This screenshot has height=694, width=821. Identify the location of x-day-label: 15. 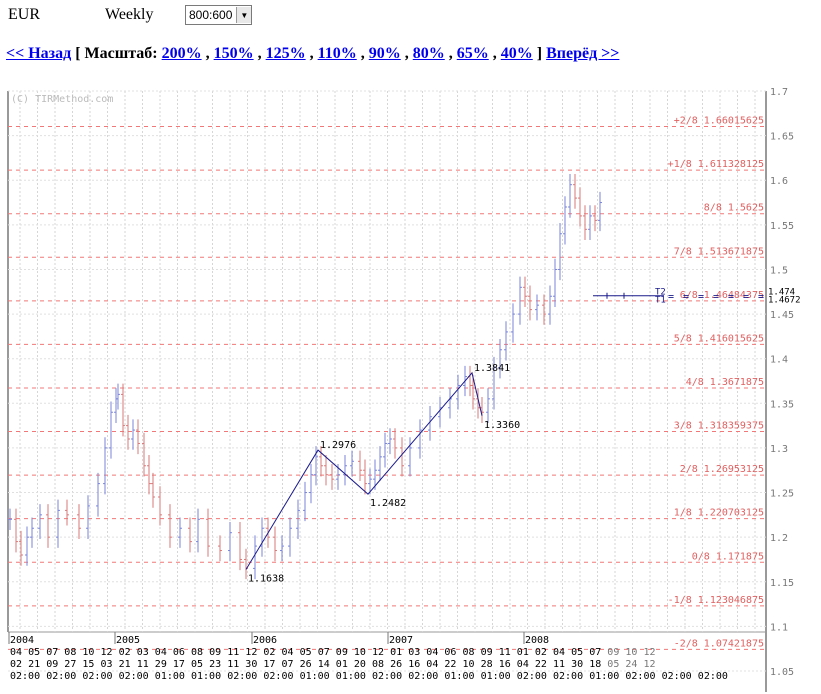
(88, 664).